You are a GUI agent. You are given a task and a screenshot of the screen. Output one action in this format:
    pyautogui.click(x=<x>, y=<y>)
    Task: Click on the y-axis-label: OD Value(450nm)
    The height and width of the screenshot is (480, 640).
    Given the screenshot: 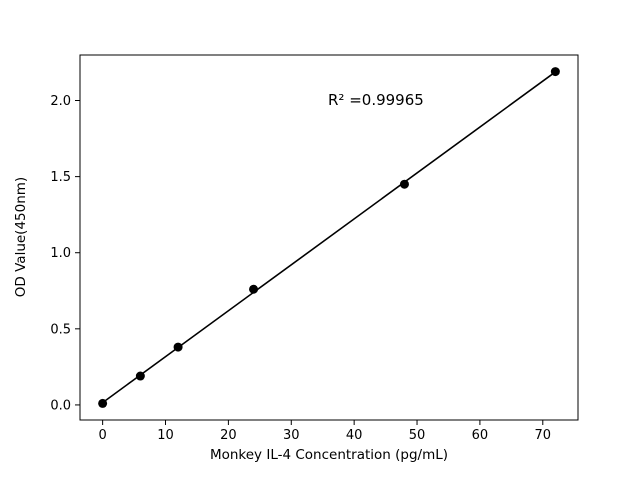 What is the action you would take?
    pyautogui.click(x=21, y=237)
    